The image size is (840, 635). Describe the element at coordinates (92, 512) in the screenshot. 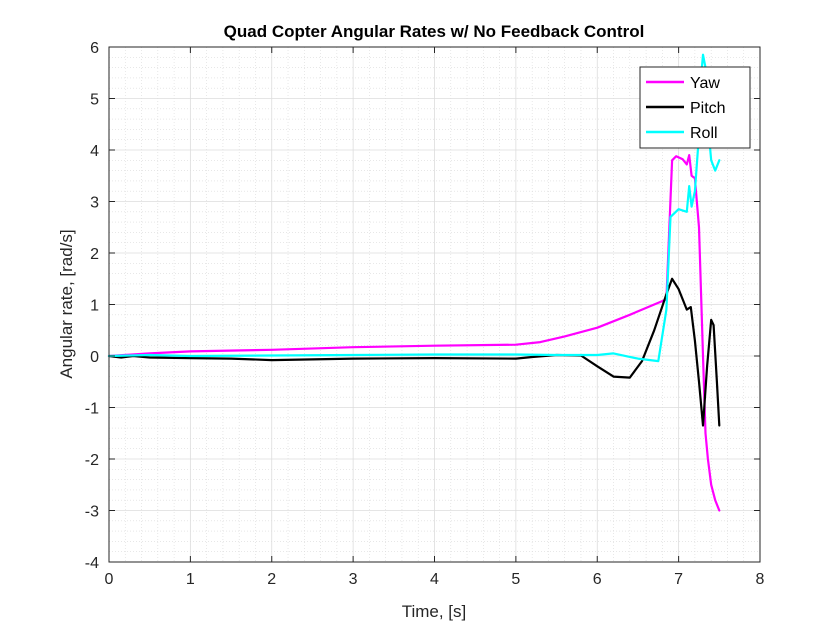

I see `y-tick-label: -3` at that location.